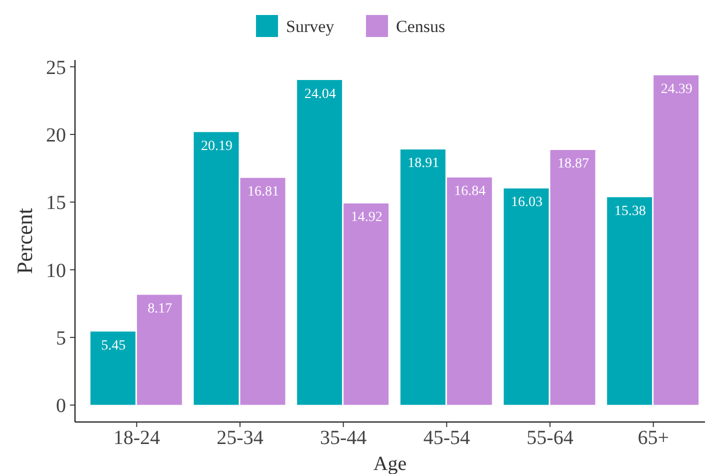 The height and width of the screenshot is (474, 712). I want to click on x-tick-label: 18-24, so click(136, 438).